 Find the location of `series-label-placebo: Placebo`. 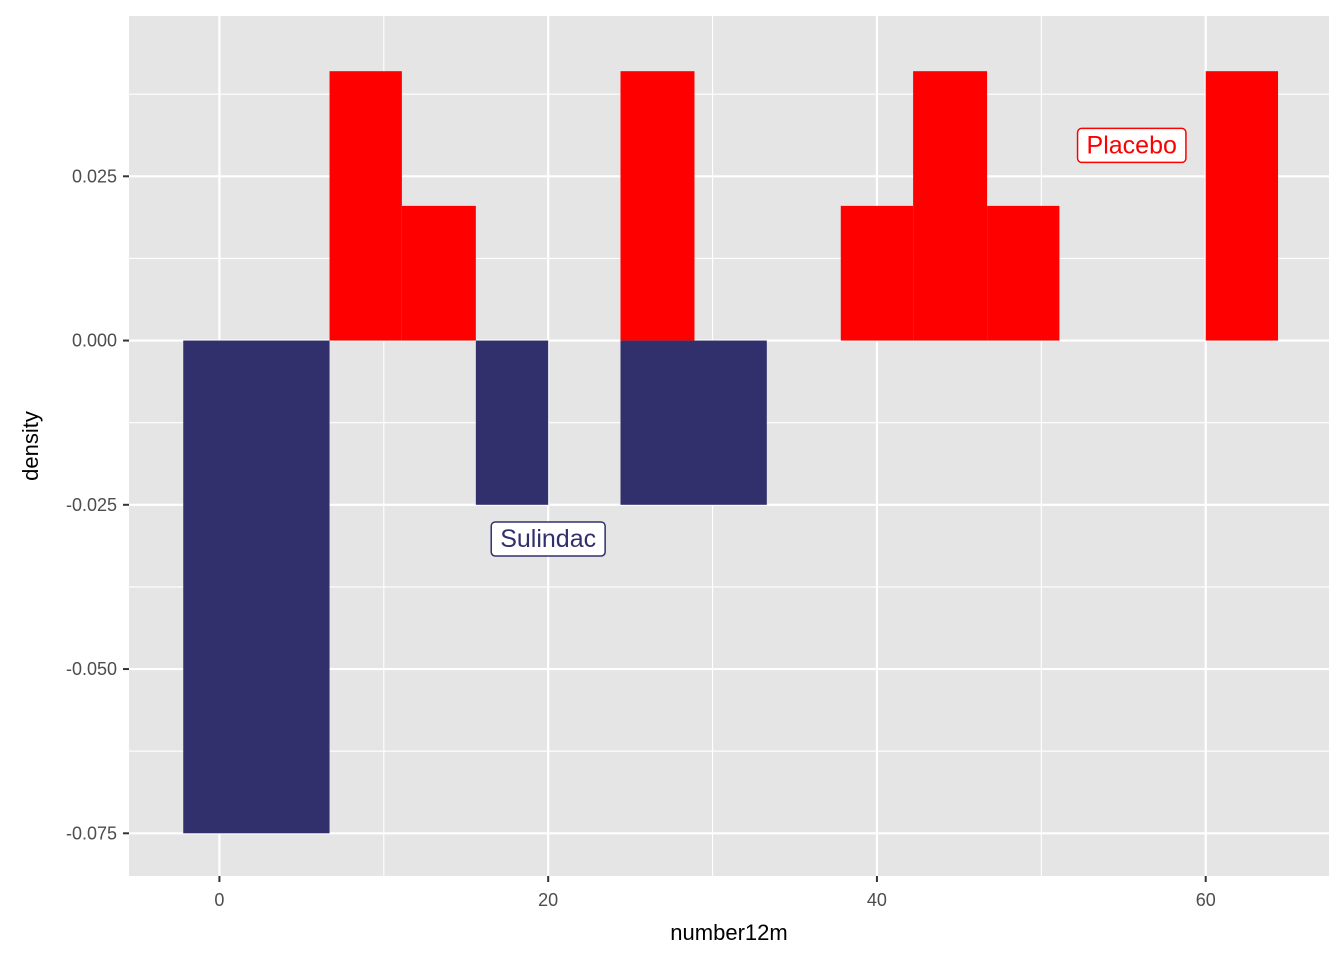

series-label-placebo: Placebo is located at coordinates (1131, 145).